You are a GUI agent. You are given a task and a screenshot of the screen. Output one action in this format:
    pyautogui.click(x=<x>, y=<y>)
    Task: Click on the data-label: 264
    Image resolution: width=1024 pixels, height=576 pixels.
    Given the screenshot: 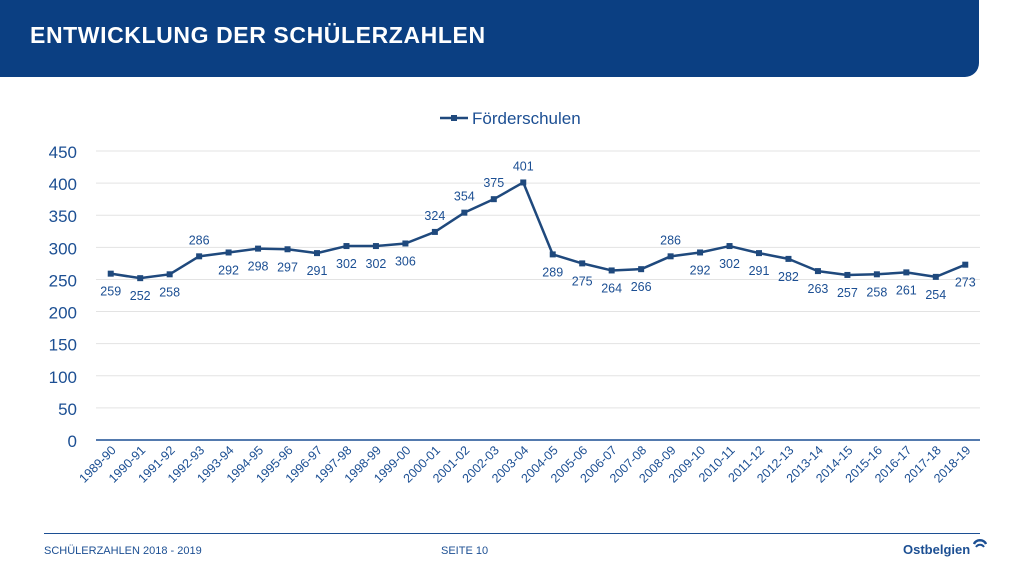 What is the action you would take?
    pyautogui.click(x=611, y=288)
    